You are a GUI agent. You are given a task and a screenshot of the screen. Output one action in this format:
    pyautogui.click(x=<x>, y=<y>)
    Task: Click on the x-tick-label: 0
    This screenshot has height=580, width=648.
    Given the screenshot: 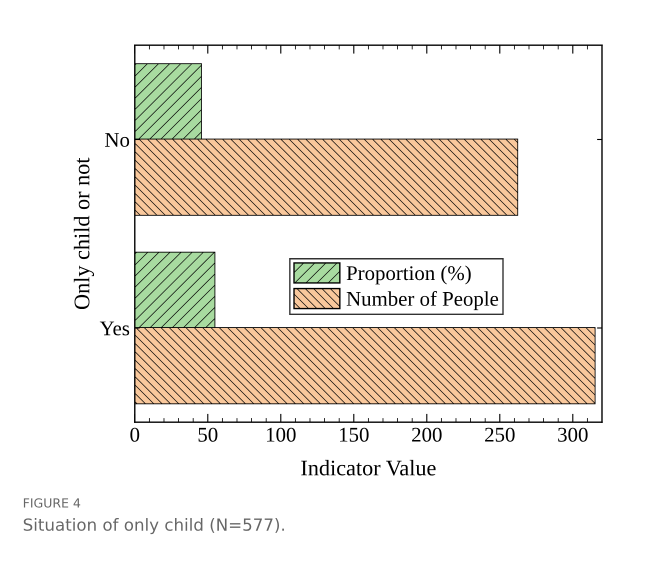 What is the action you would take?
    pyautogui.click(x=135, y=435)
    